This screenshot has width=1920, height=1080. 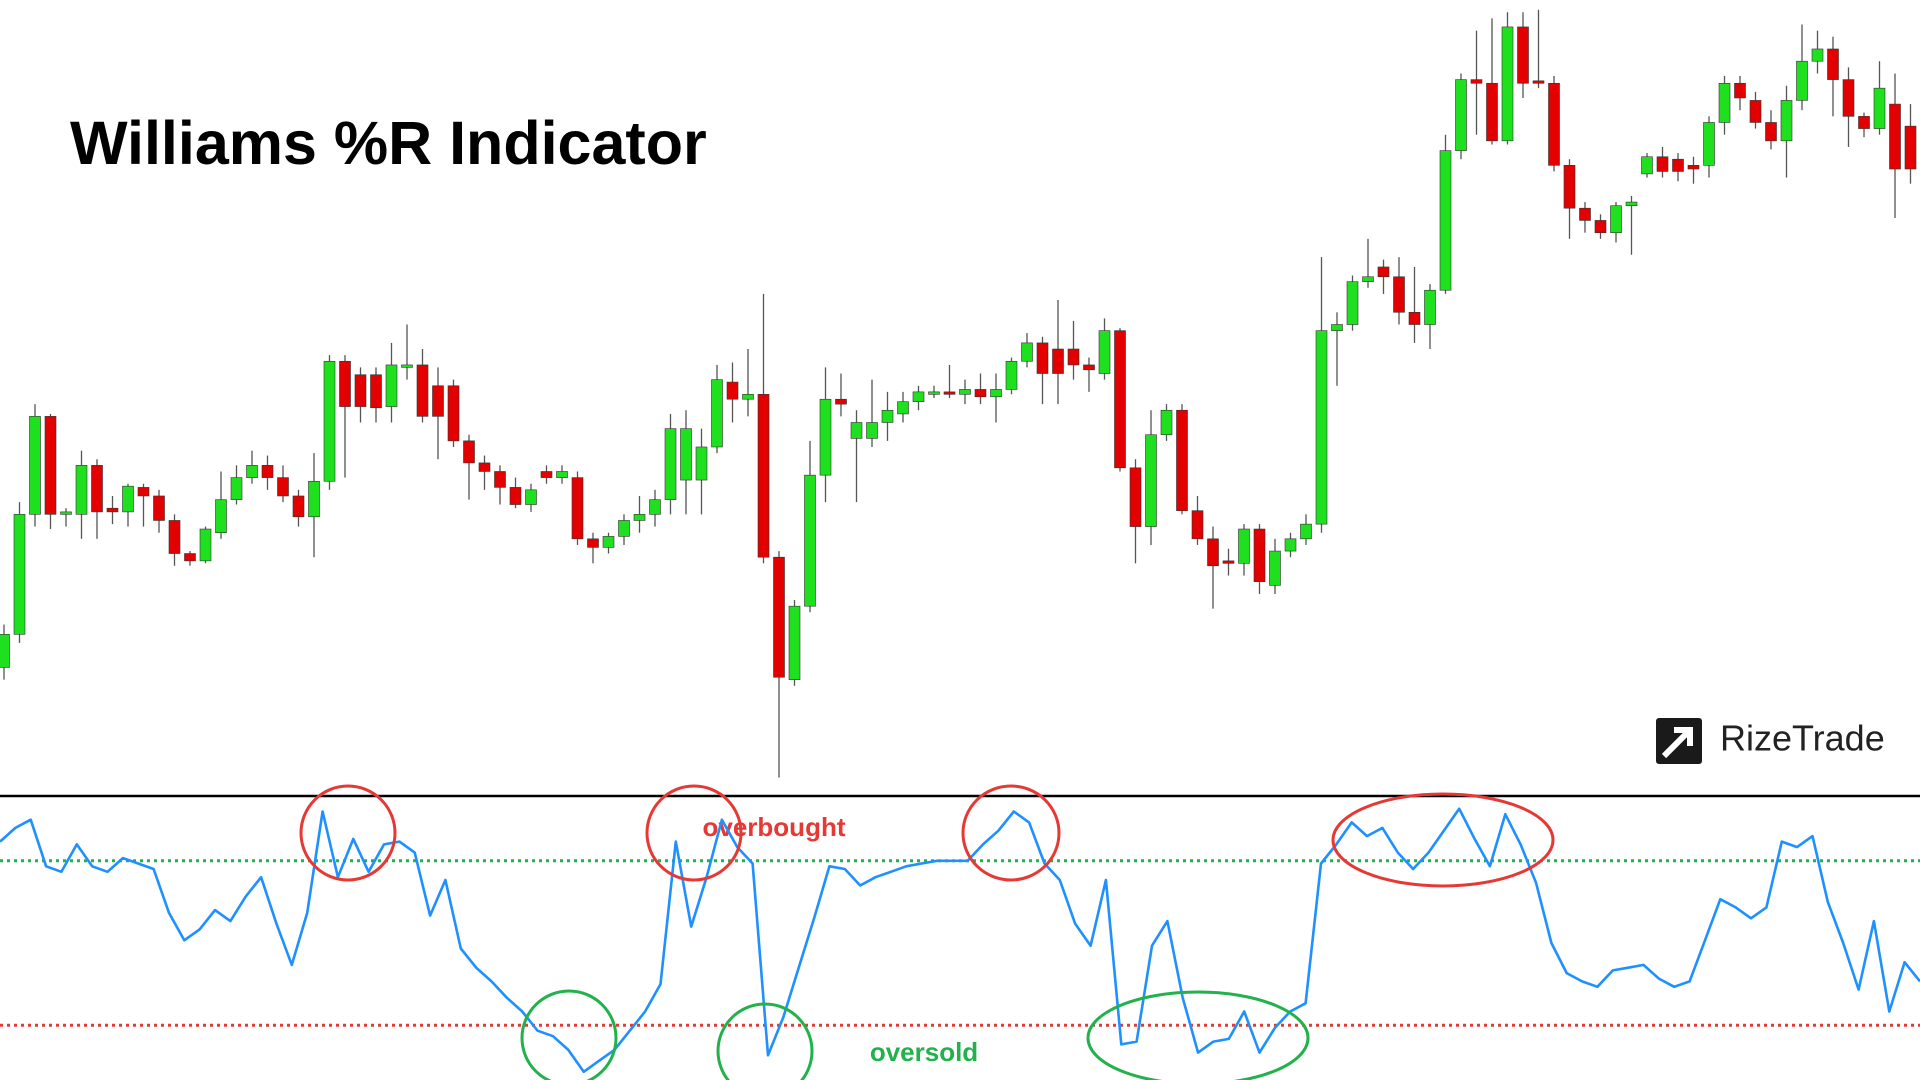 I want to click on brand-logo: RizeTrade, so click(x=1770, y=741).